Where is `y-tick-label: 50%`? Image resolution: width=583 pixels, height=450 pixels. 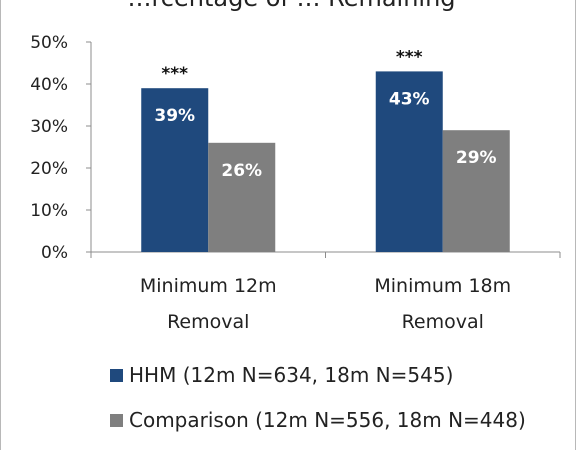 y-tick-label: 50% is located at coordinates (49, 43).